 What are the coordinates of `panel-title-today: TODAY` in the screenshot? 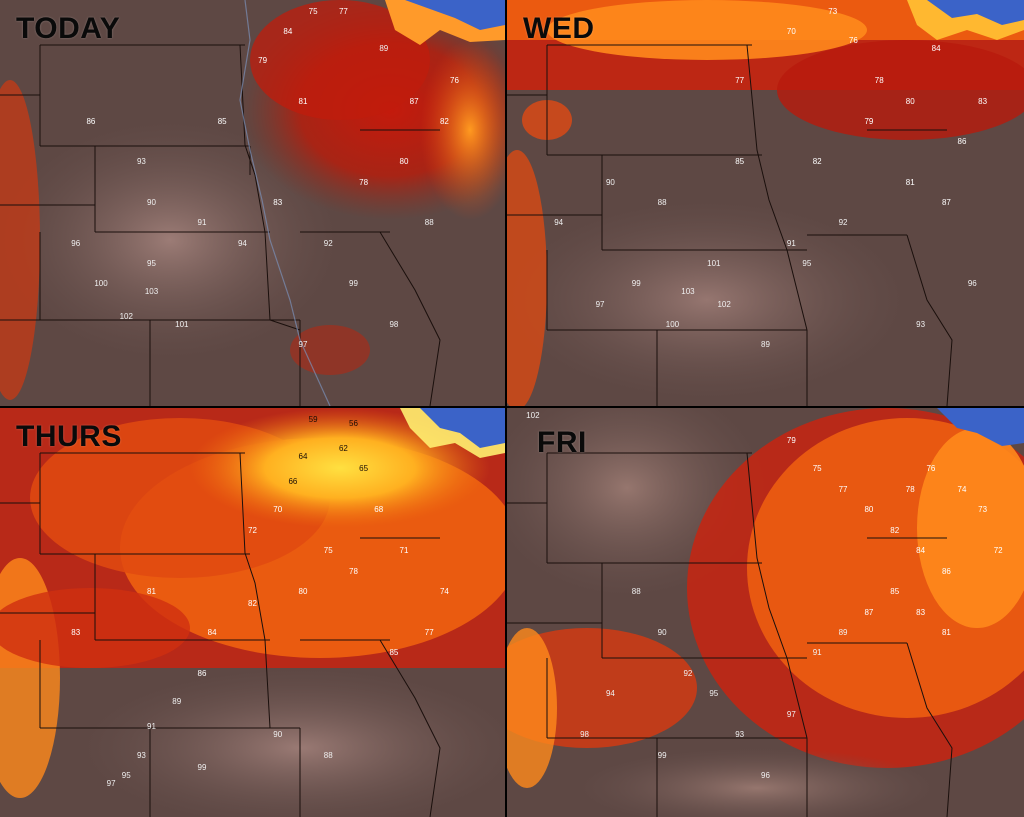 It's located at (68, 28).